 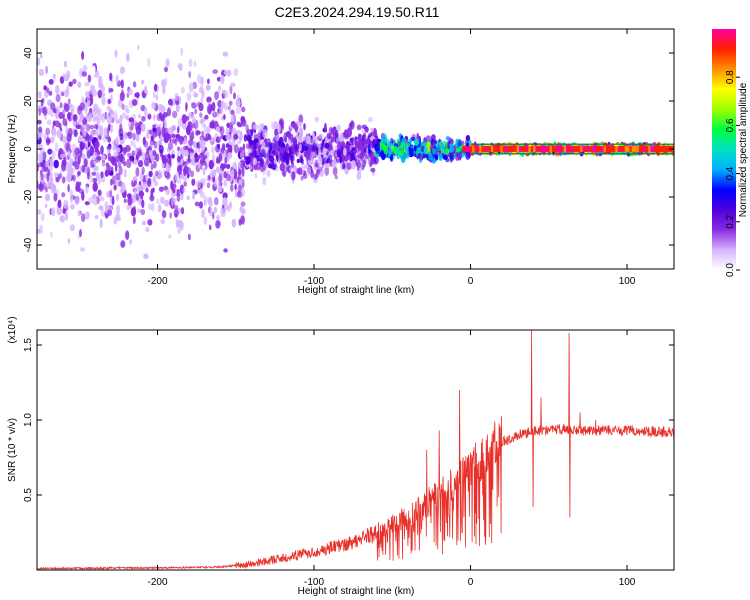 What do you see at coordinates (28, 345) in the screenshot?
I see `y-tick-label: 1.5` at bounding box center [28, 345].